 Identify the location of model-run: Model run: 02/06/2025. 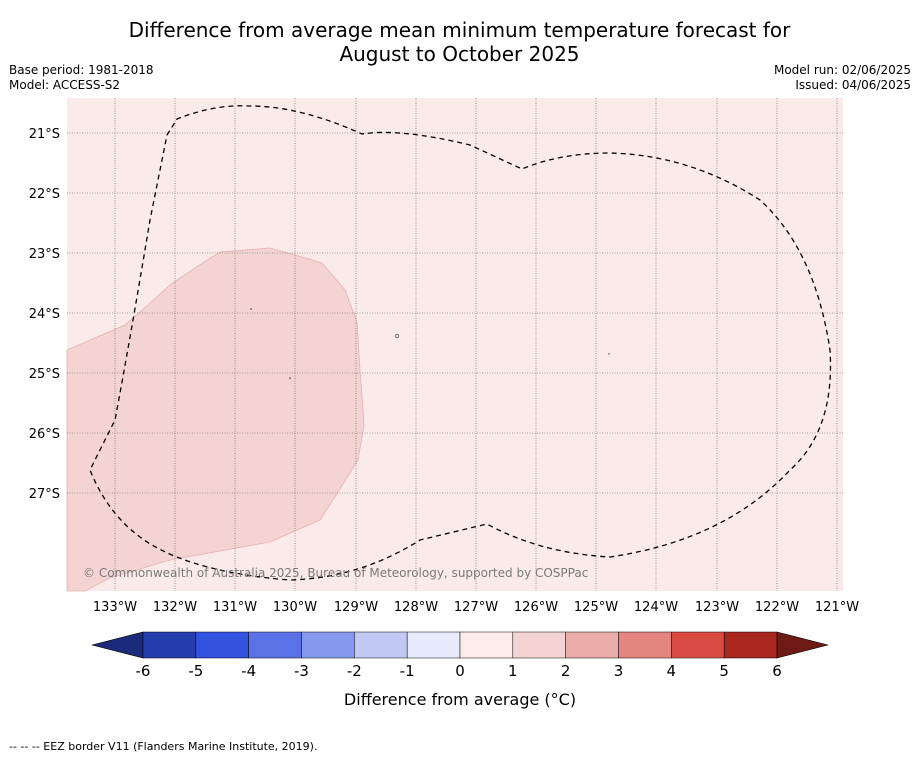
(842, 70).